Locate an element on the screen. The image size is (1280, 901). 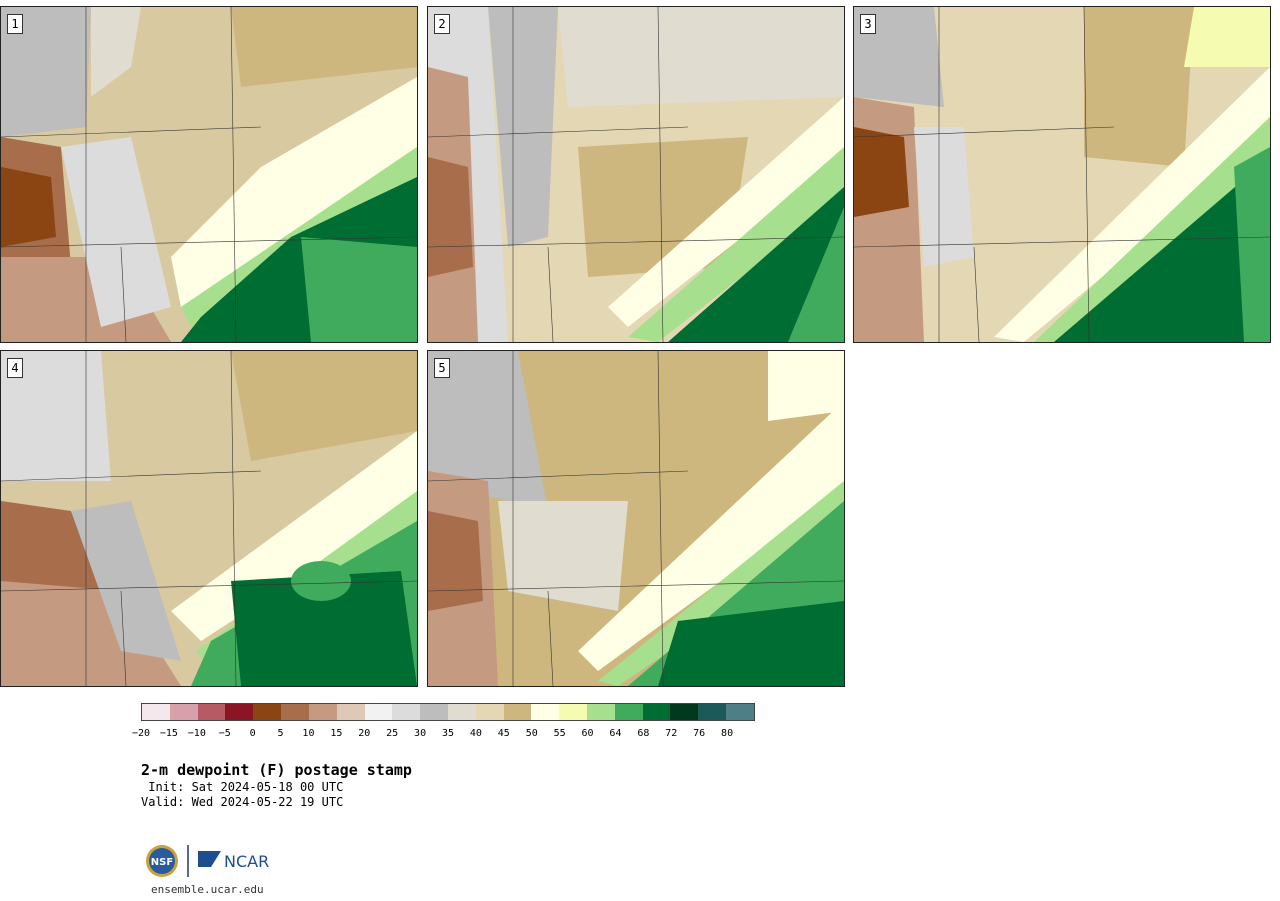
colorbar-tick-label: 68 is located at coordinates (643, 733).